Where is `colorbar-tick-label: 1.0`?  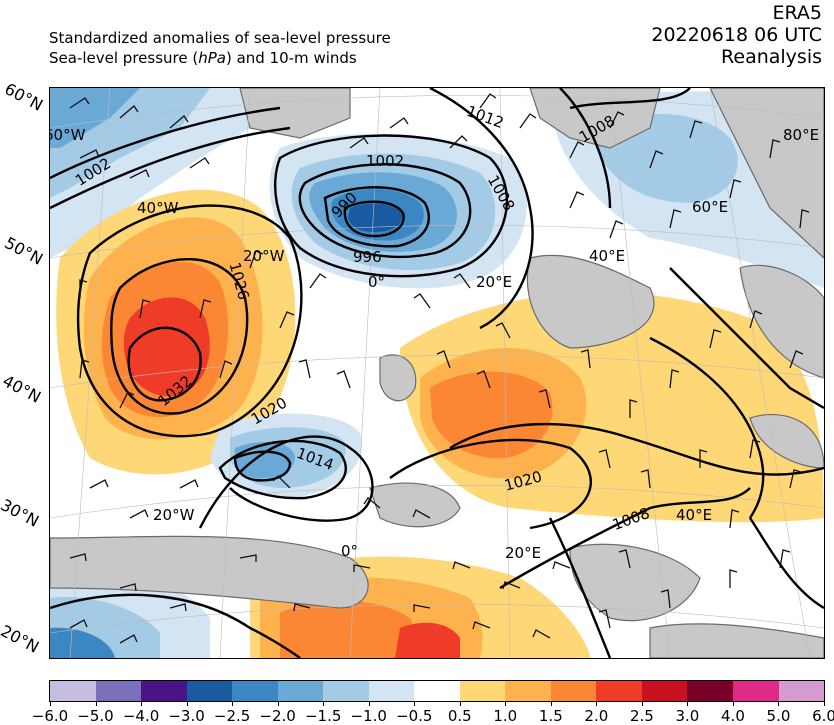
colorbar-tick-label: 1.0 is located at coordinates (505, 716).